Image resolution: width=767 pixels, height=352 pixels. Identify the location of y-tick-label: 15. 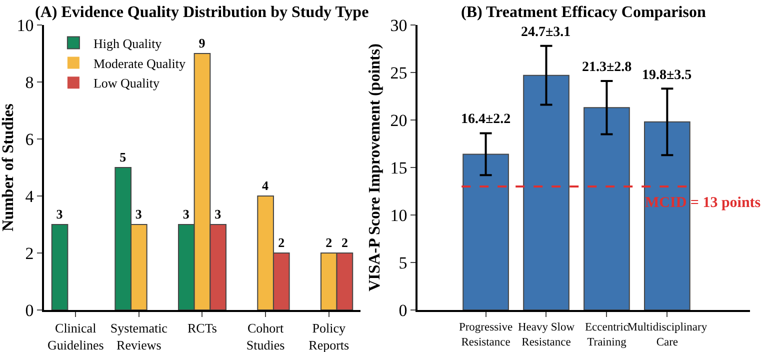
(399, 168).